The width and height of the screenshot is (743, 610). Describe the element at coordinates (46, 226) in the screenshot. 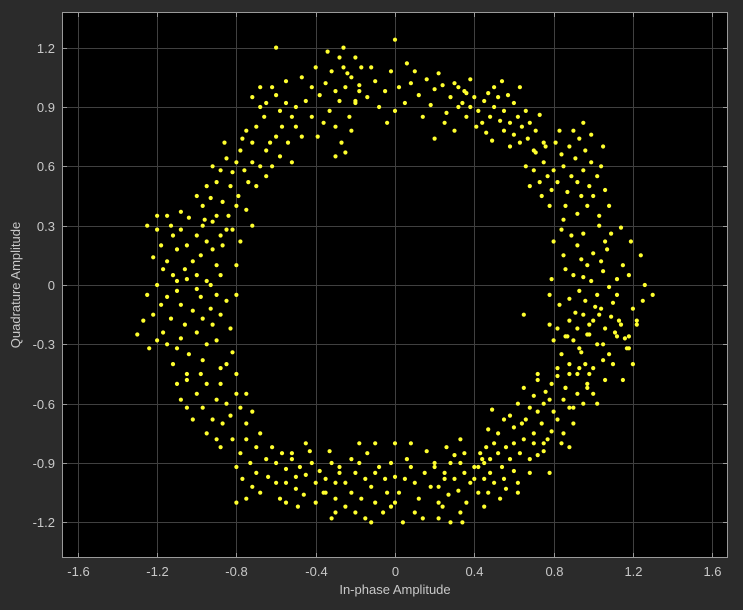

I see `y-tick-label: 0.3` at that location.